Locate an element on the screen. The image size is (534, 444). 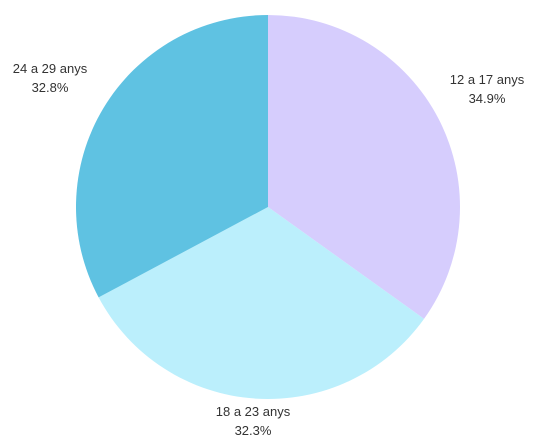
slice-value-label: 32.3% is located at coordinates (253, 430).